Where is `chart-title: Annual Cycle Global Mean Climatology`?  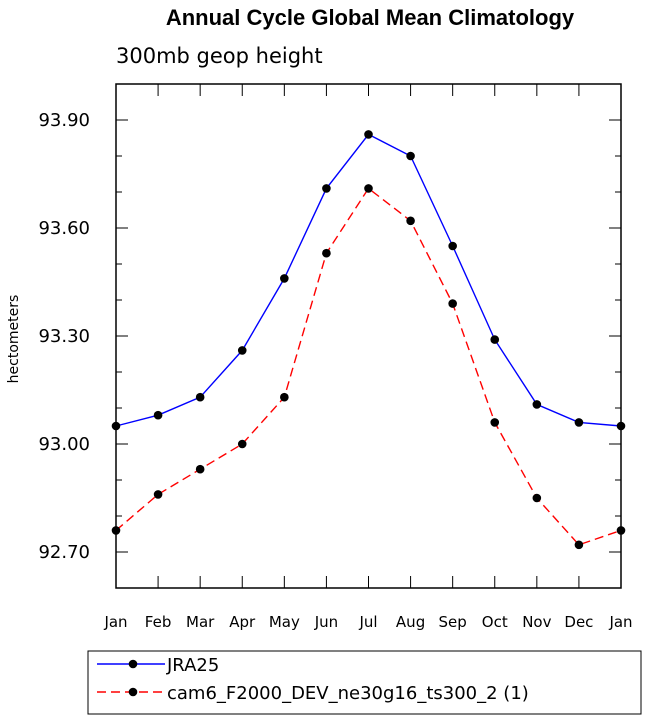
chart-title: Annual Cycle Global Mean Climatology is located at coordinates (370, 17).